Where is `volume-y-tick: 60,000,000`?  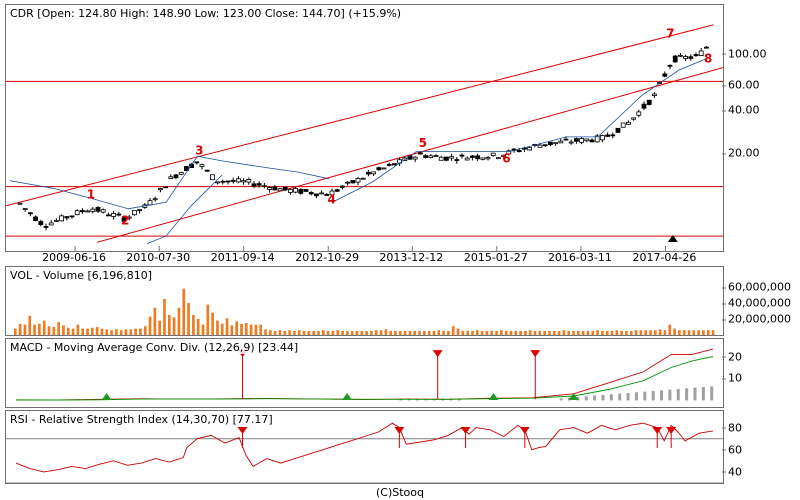
volume-y-tick: 60,000,000 is located at coordinates (756, 287).